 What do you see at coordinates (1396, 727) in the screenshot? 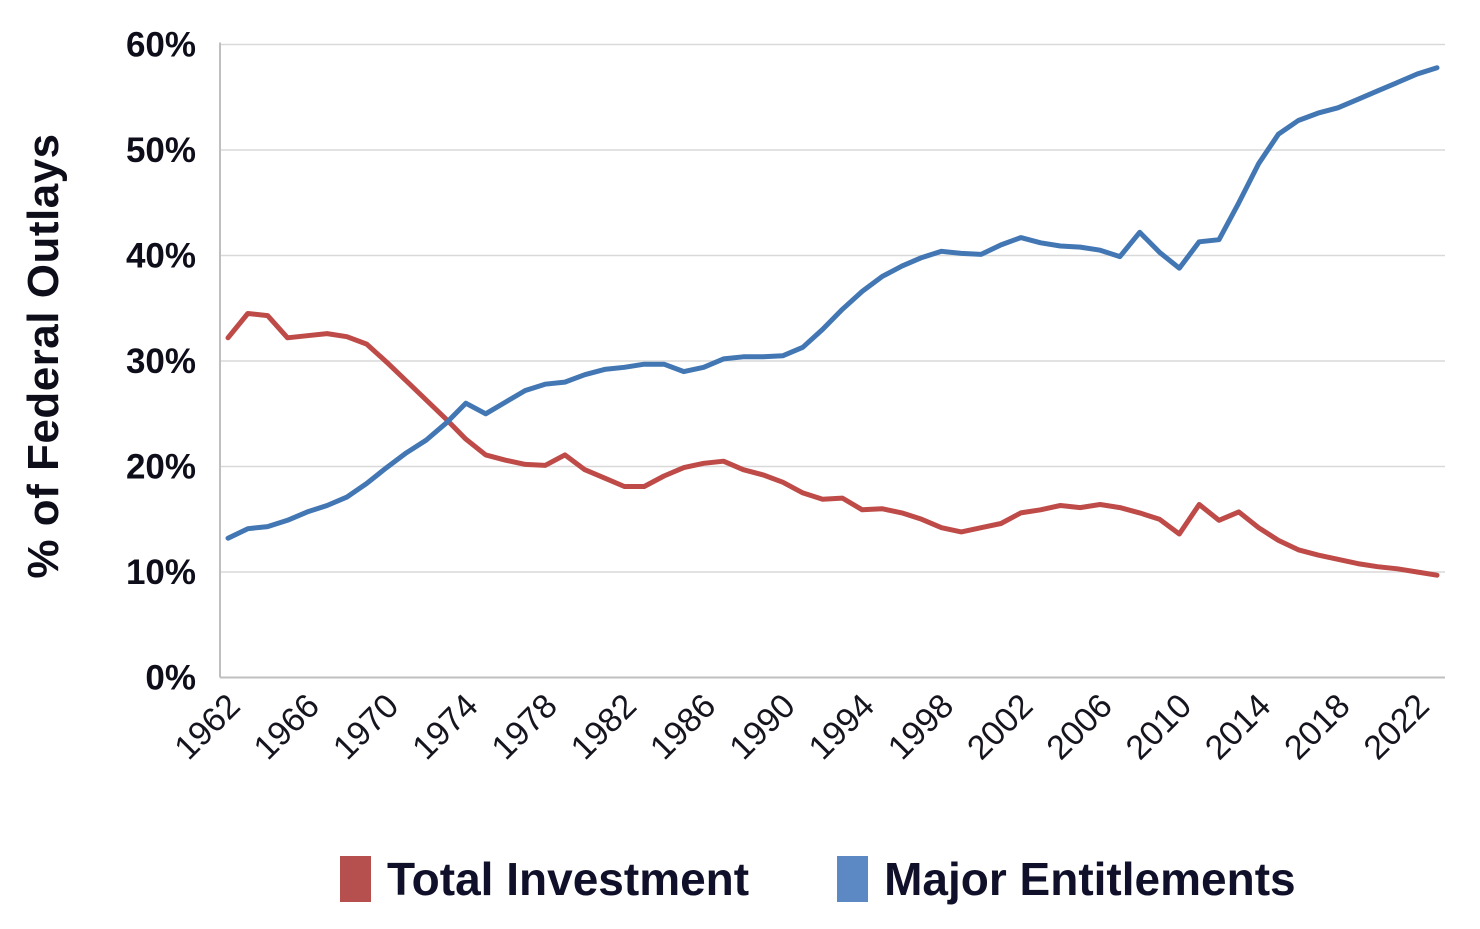
I see `x-axis-tick-label: 2022` at bounding box center [1396, 727].